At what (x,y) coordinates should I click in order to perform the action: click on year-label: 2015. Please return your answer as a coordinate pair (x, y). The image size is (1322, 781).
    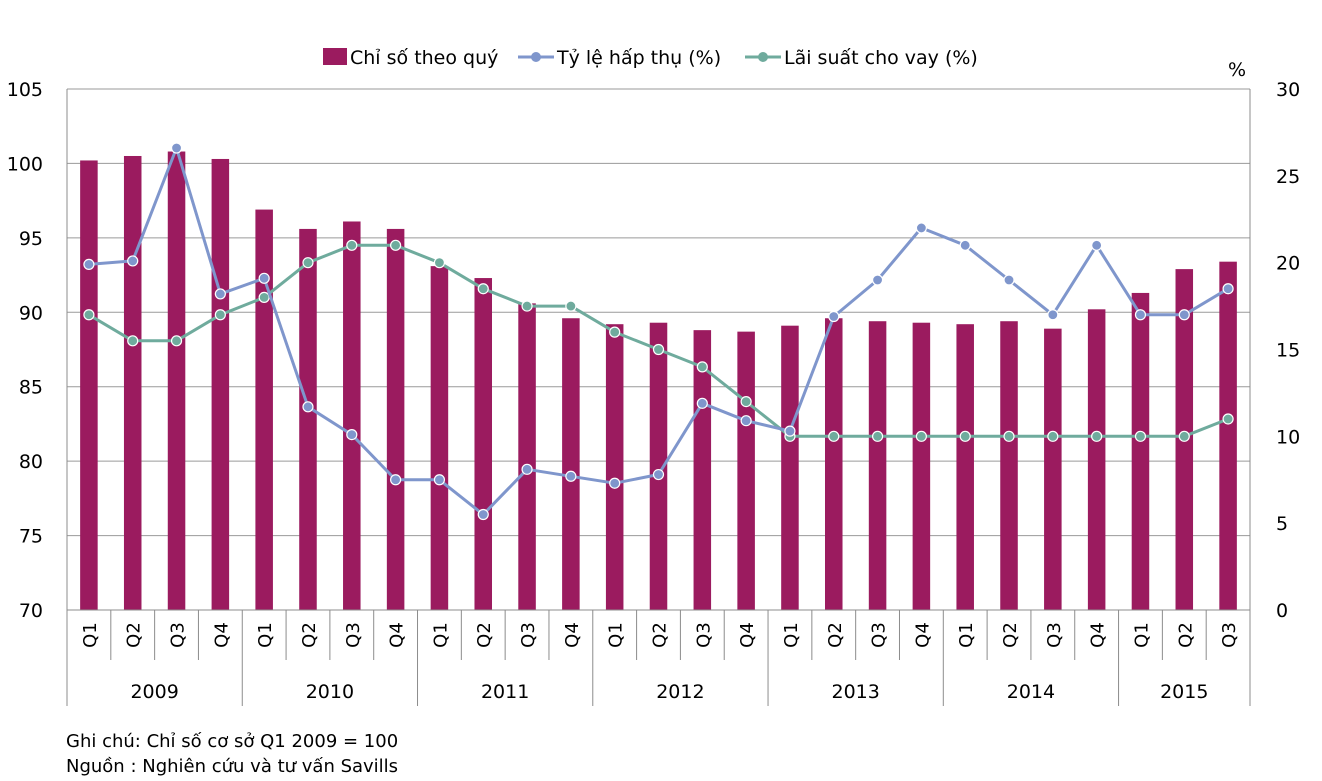
    Looking at the image, I should click on (1184, 692).